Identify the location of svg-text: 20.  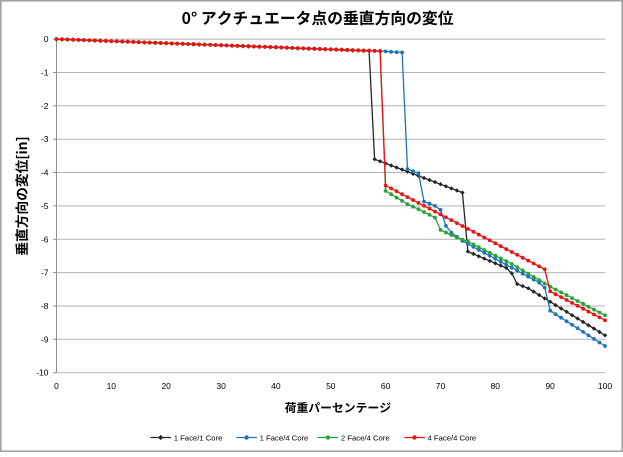
(166, 386).